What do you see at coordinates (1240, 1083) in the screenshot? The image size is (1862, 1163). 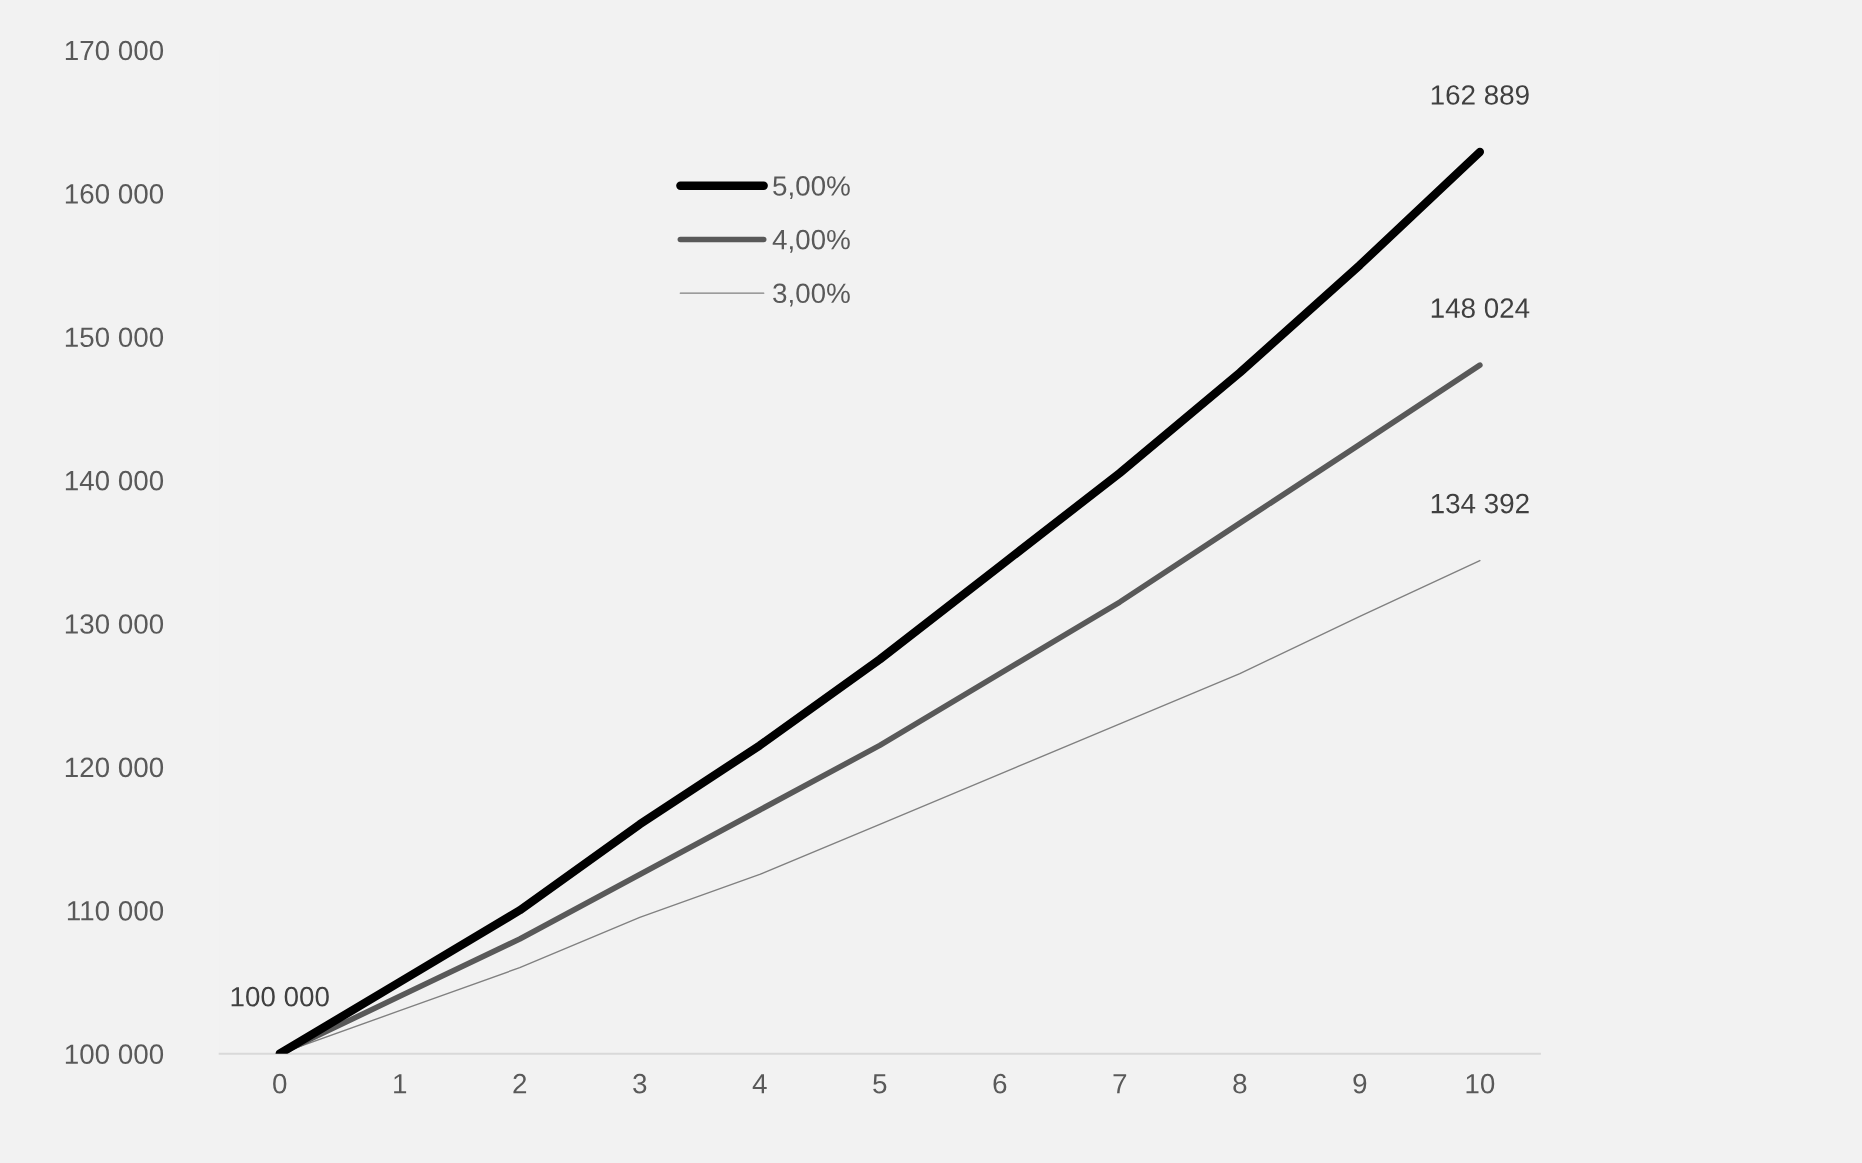 I see `x-tick-label: 8` at bounding box center [1240, 1083].